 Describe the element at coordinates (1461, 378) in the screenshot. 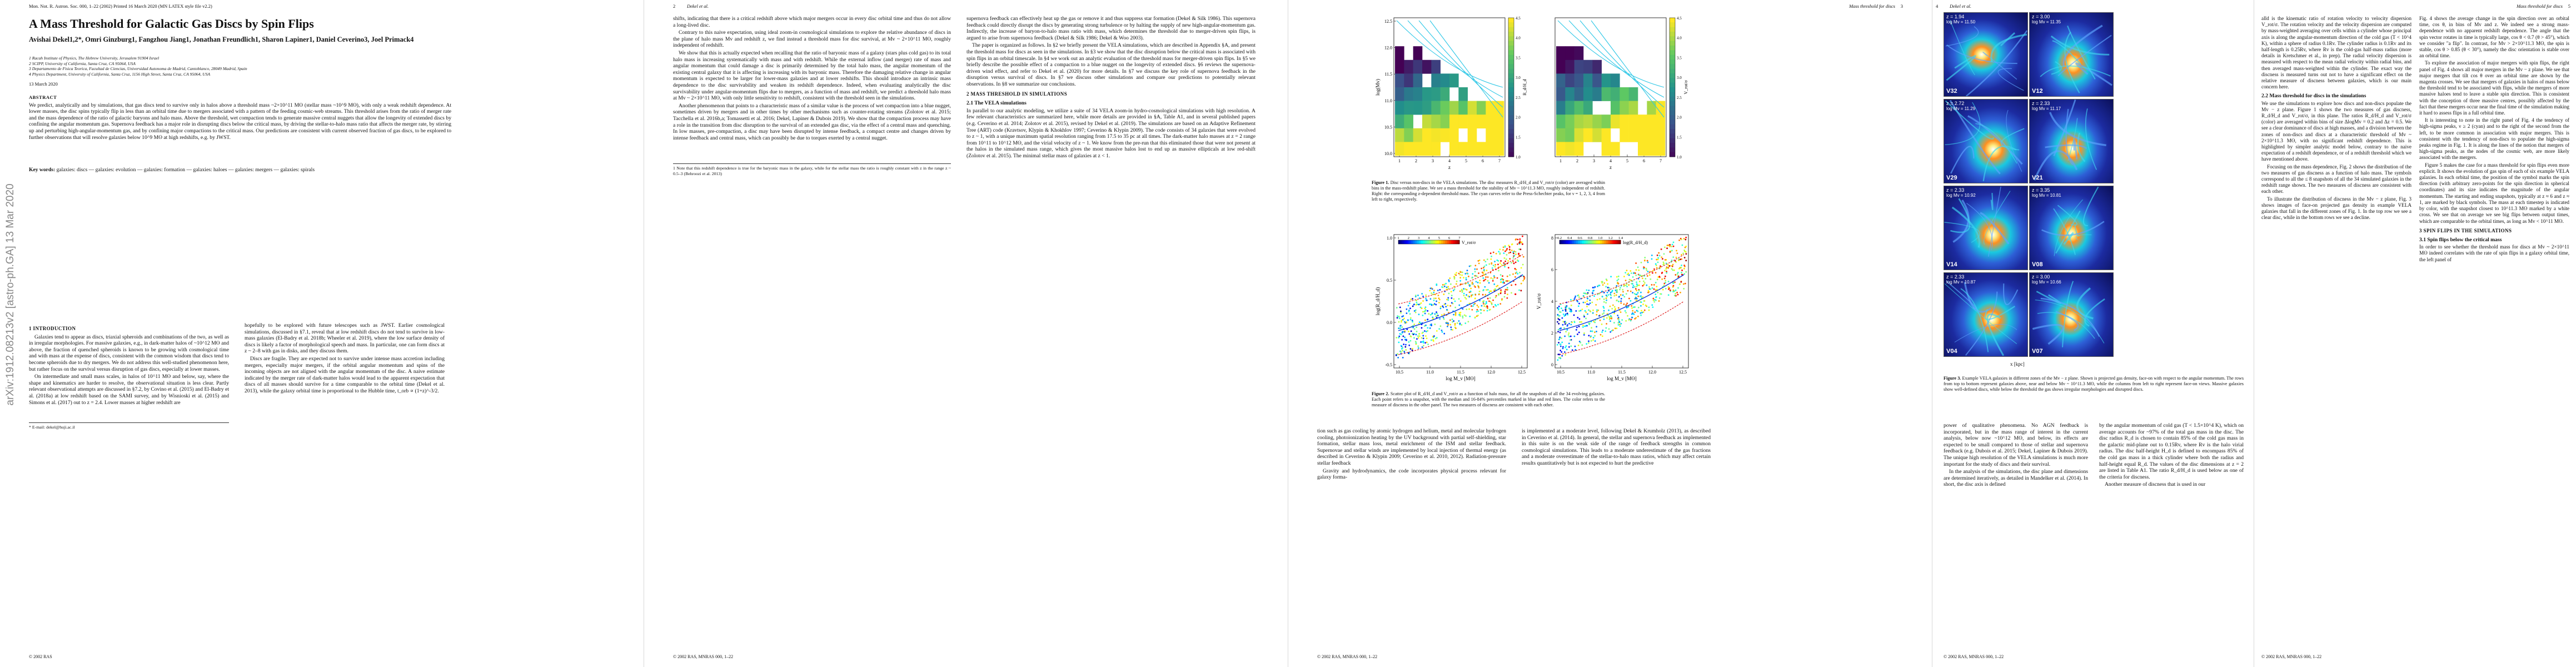

I see `x-axis-label: log M_v [Mʘ]` at that location.